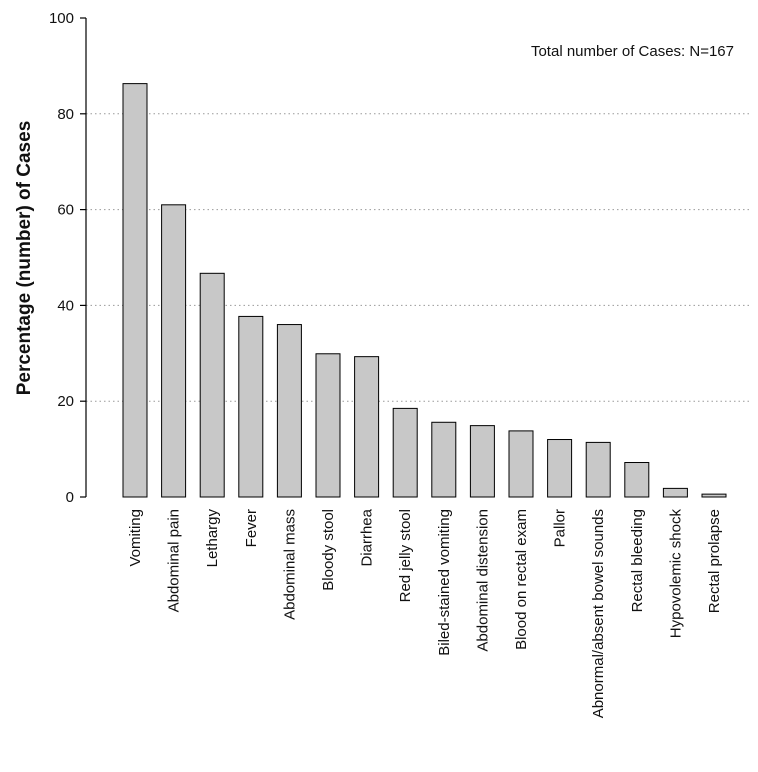  I want to click on y-axis-title: Percentage (number) of Cases, so click(24, 258).